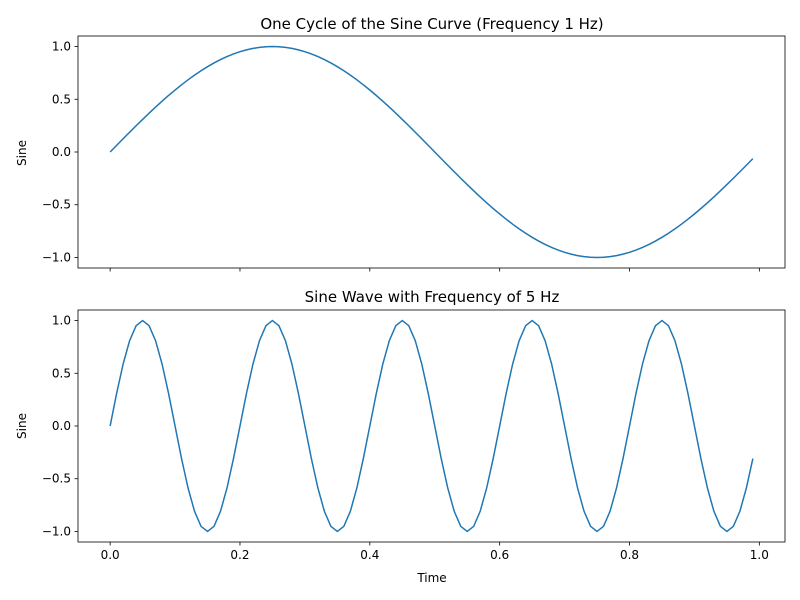 The image size is (800, 600). What do you see at coordinates (61, 152) in the screenshot?
I see `top-y-tick-label: 0.0` at bounding box center [61, 152].